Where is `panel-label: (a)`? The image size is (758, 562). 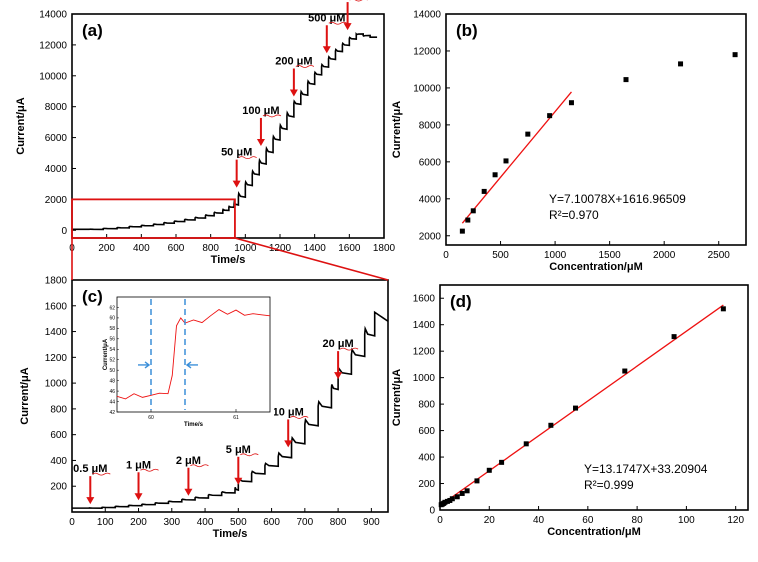
panel-label: (a) is located at coordinates (92, 30).